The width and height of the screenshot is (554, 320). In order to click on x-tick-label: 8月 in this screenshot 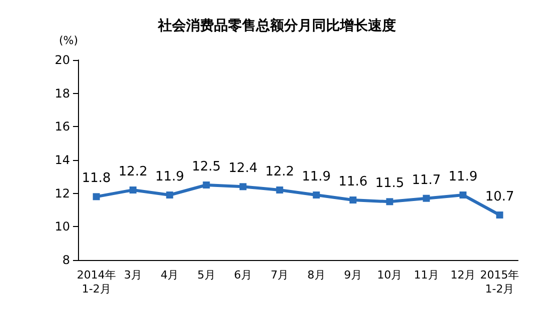, I will do `click(316, 275)`.